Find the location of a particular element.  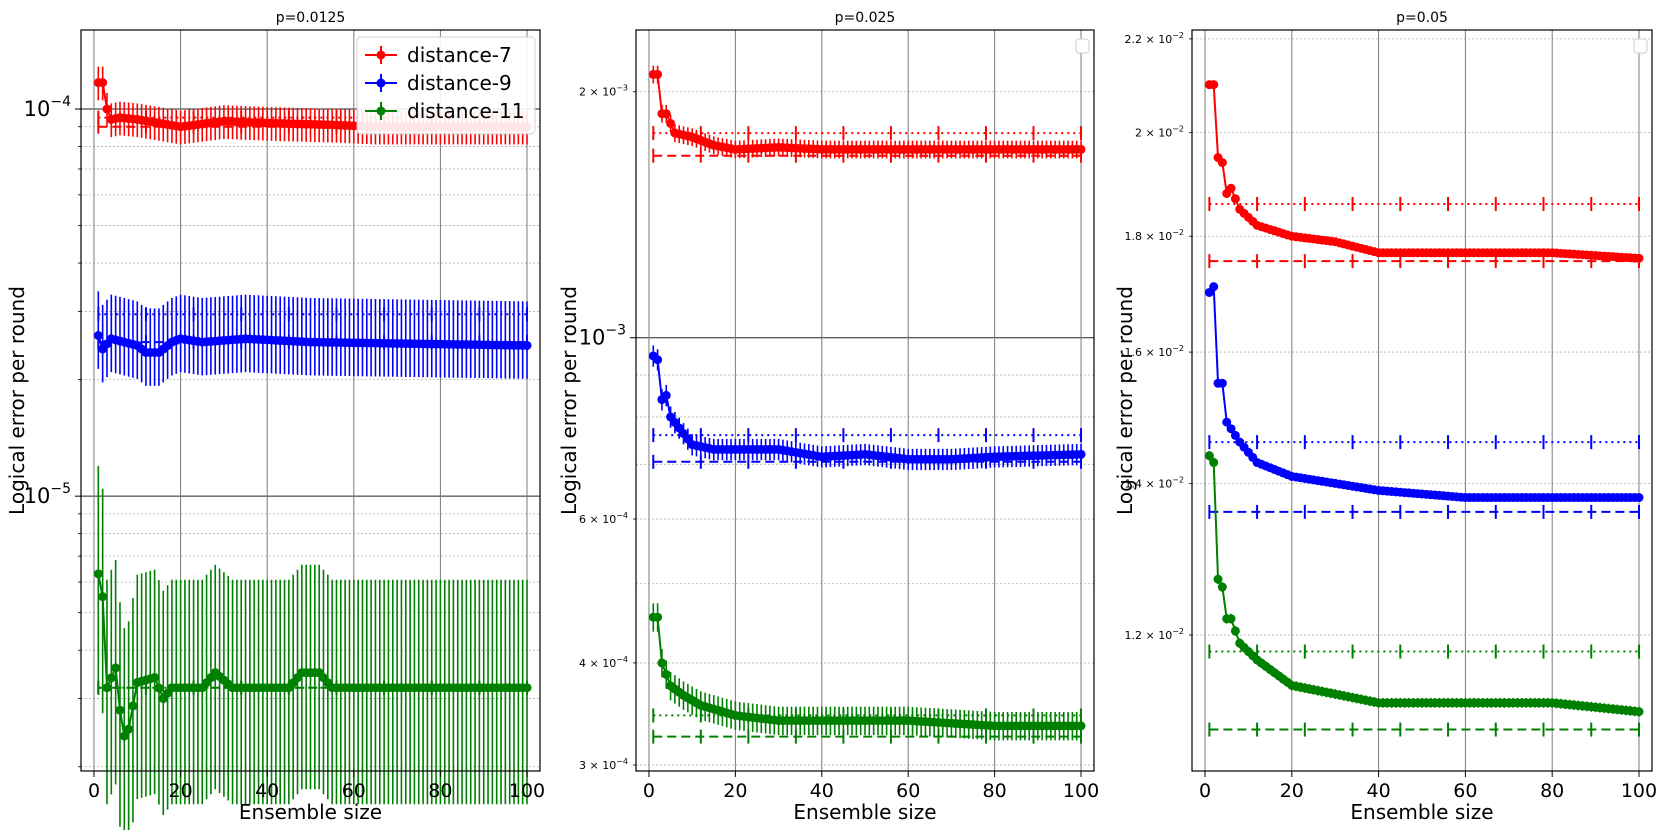

legend-label: distance-11 is located at coordinates (465, 111).